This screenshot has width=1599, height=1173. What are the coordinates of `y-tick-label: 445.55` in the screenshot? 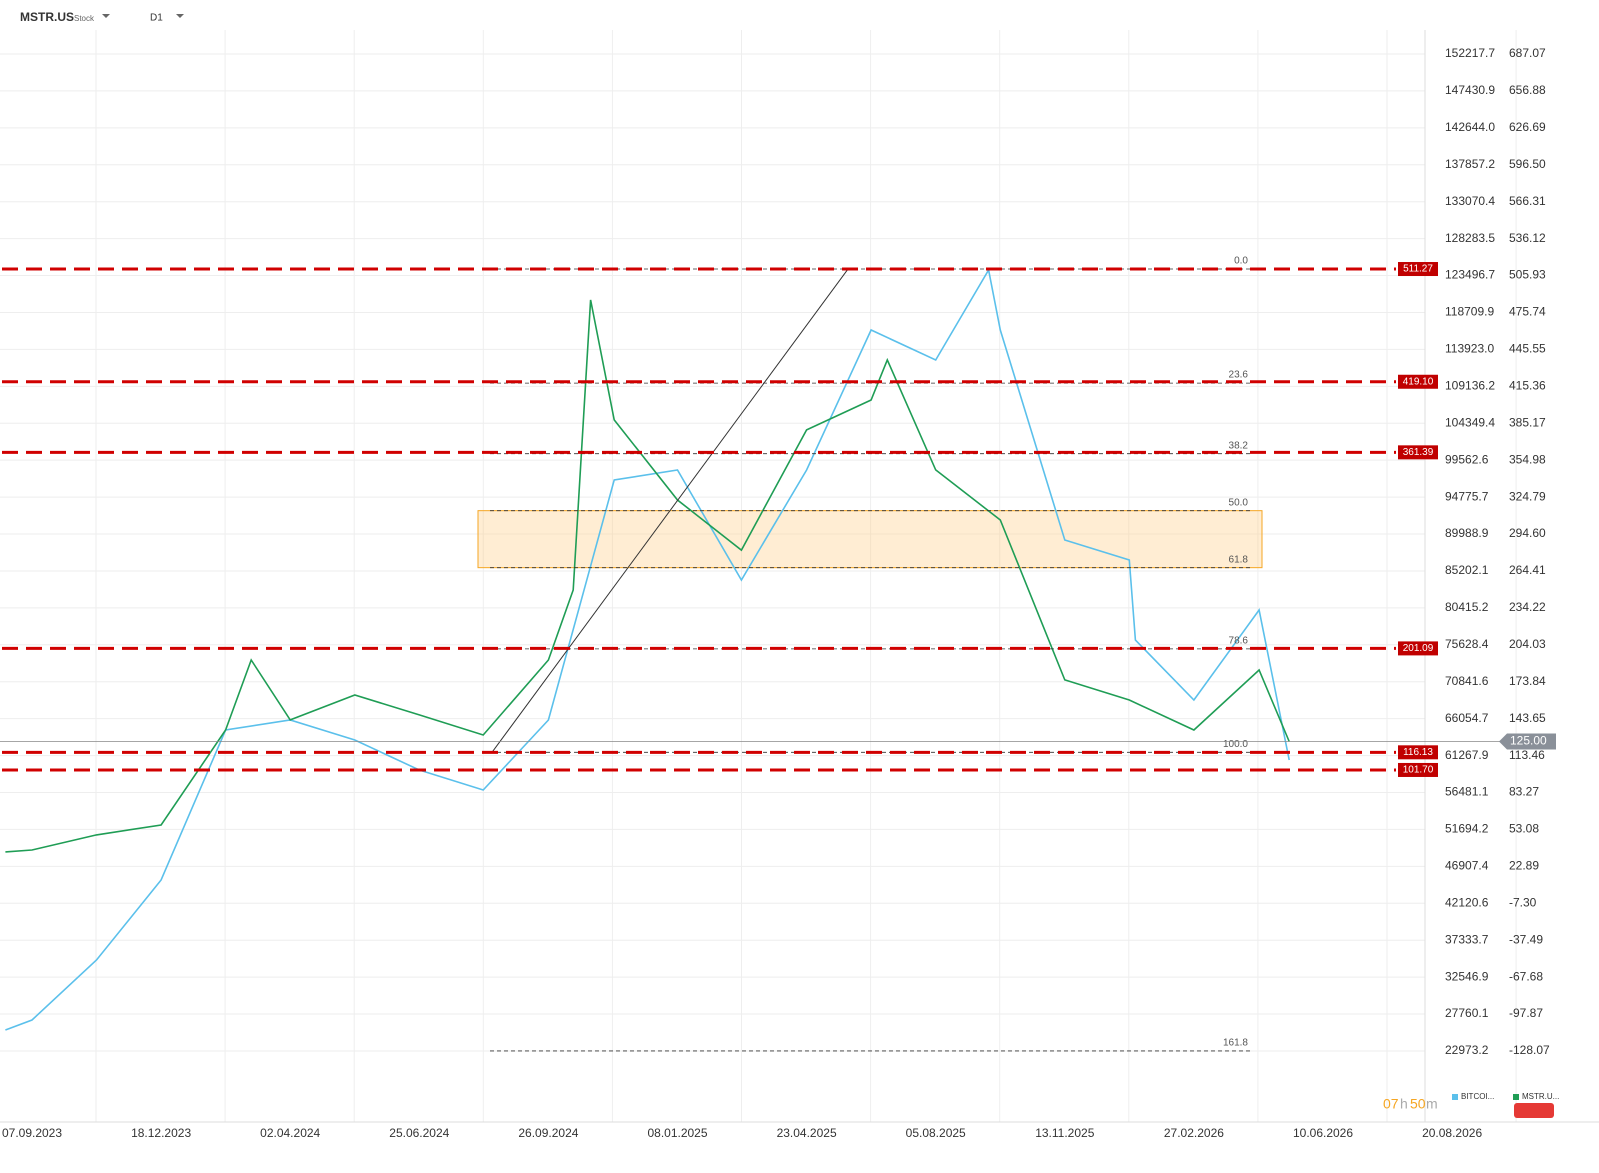 It's located at (1527, 349).